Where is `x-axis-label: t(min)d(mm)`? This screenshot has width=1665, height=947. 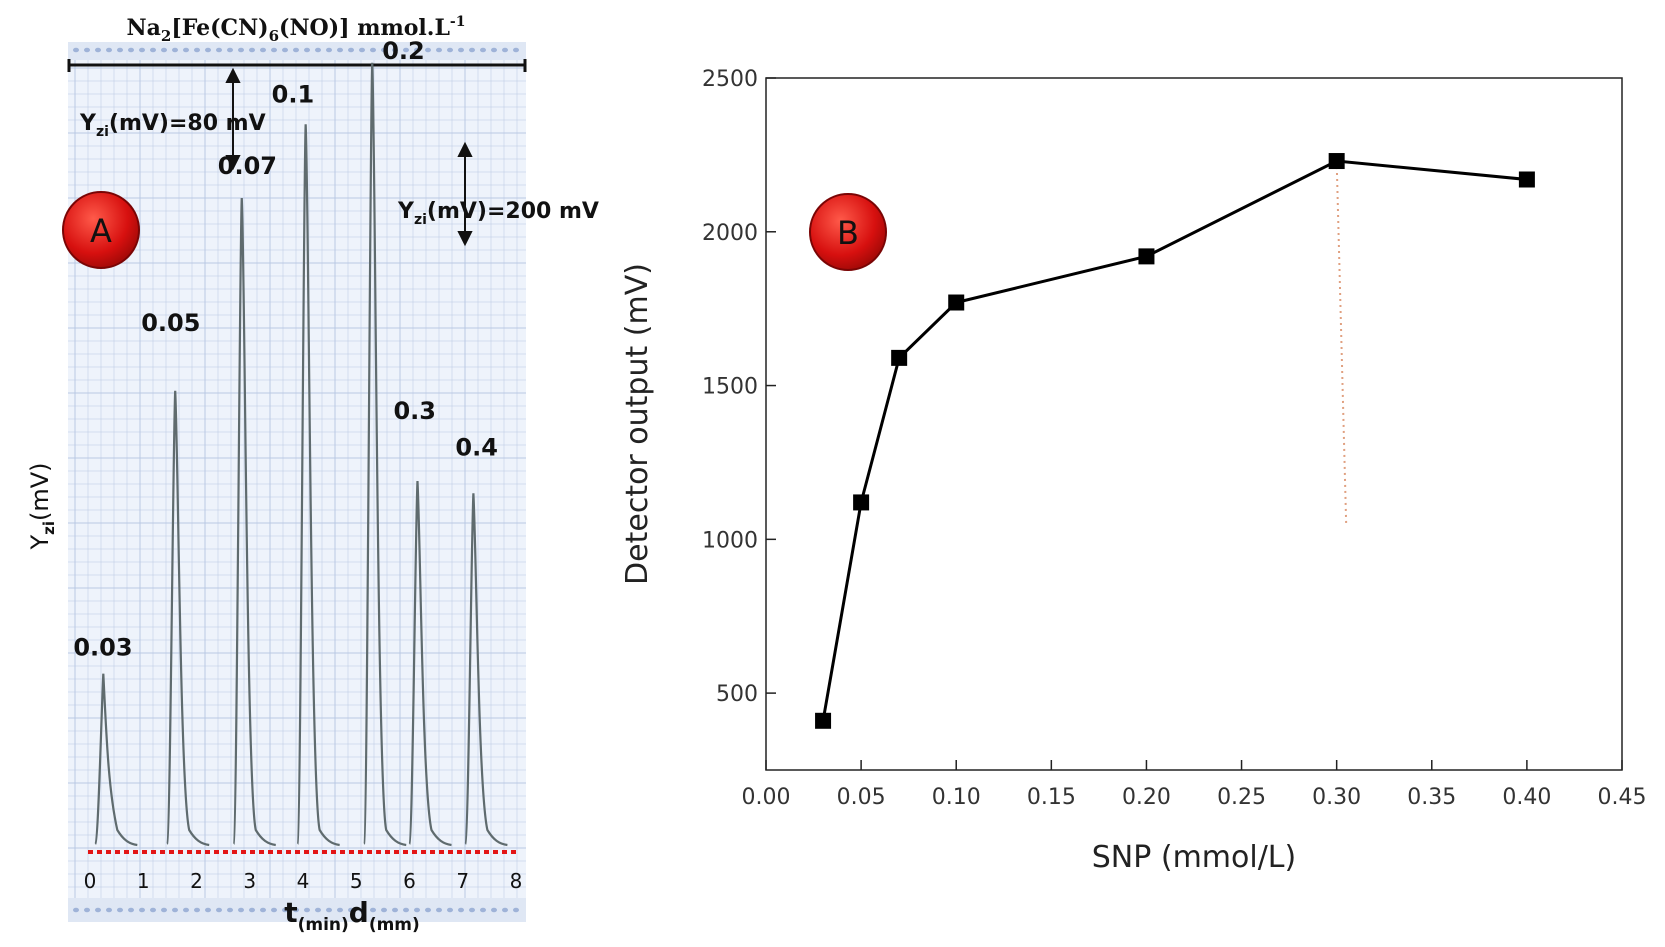
x-axis-label: t(min)d(mm) is located at coordinates (352, 915).